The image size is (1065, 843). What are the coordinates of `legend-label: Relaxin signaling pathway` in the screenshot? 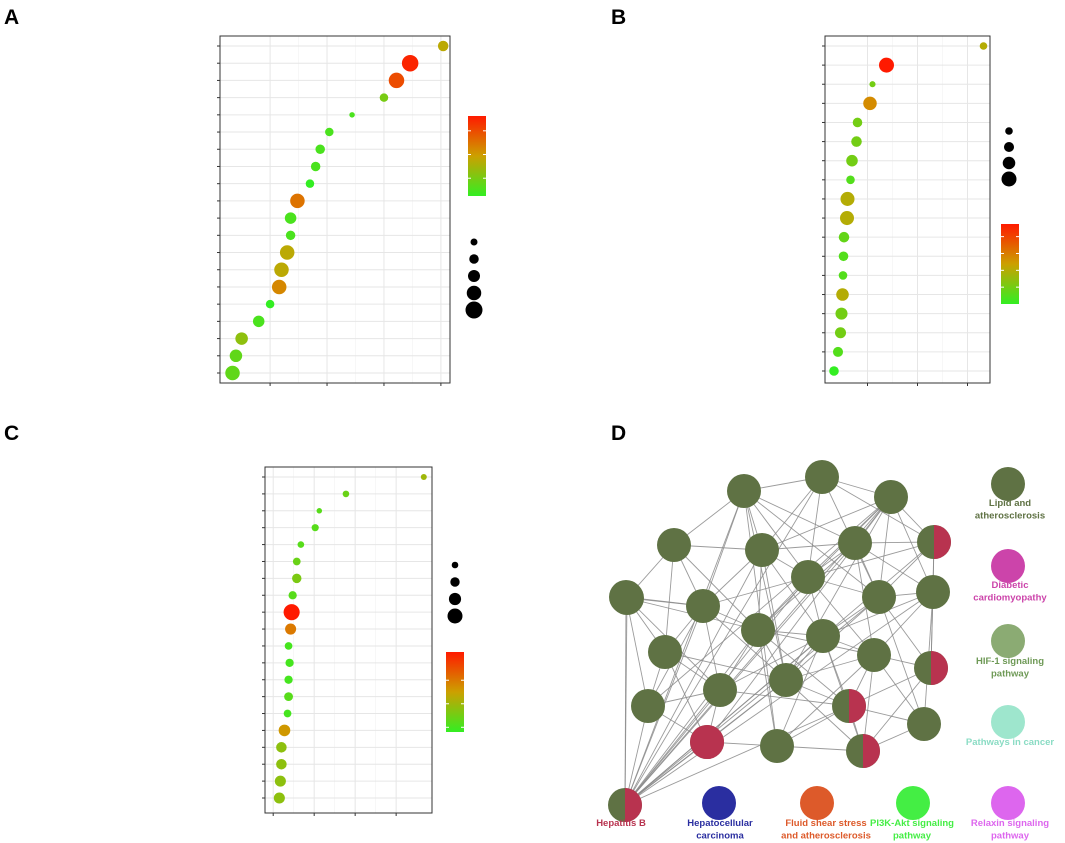 It's located at (1010, 830).